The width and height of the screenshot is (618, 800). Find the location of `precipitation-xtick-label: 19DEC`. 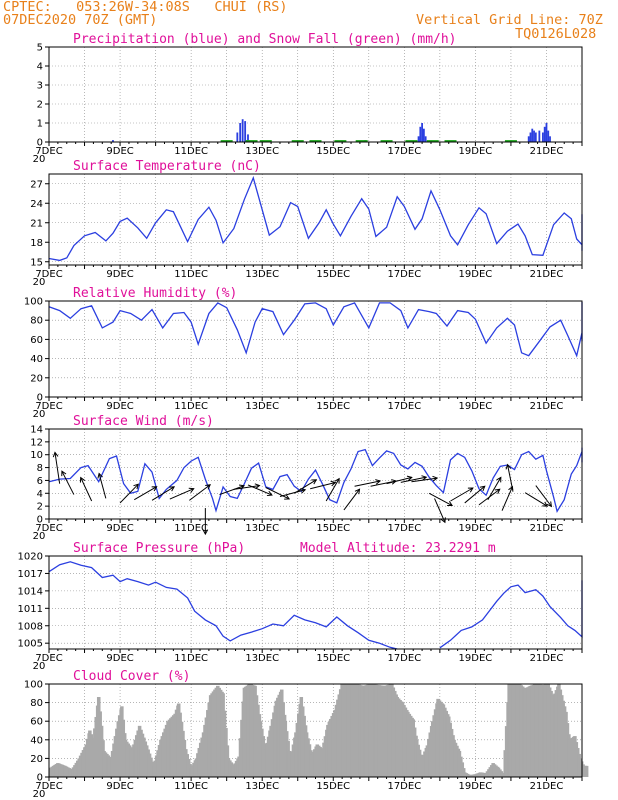

precipitation-xtick-label: 19DEC is located at coordinates (476, 151).